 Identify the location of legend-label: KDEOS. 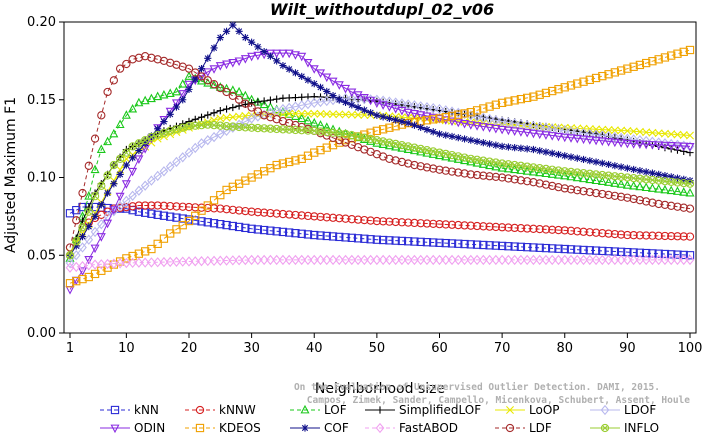
(240, 427).